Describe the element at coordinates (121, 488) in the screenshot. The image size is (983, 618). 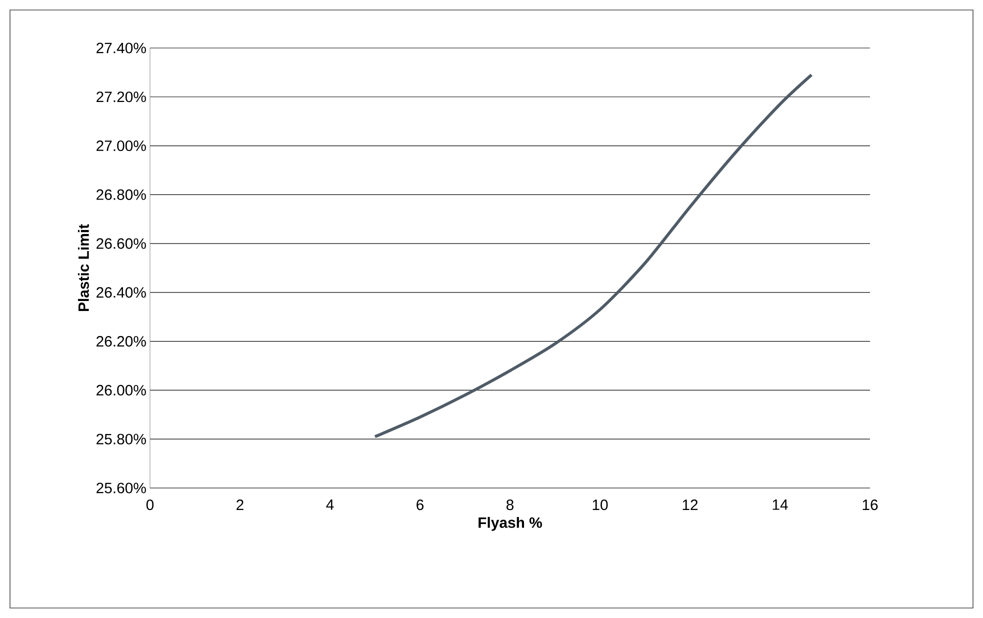
I see `y-tick-label: 25.60%` at that location.